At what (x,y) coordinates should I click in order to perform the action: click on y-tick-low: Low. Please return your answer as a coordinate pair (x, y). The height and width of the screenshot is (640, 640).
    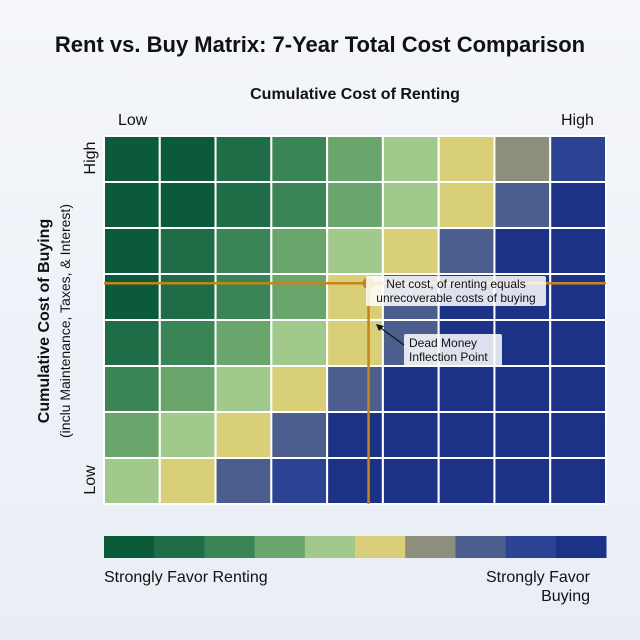
    Looking at the image, I should click on (90, 480).